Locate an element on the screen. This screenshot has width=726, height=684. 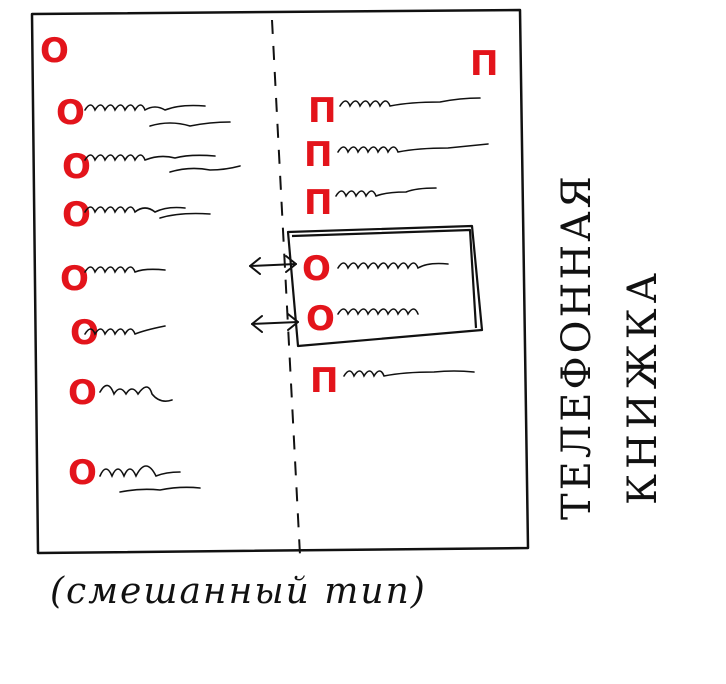
left-column-scribbles is located at coordinates (162, 298).